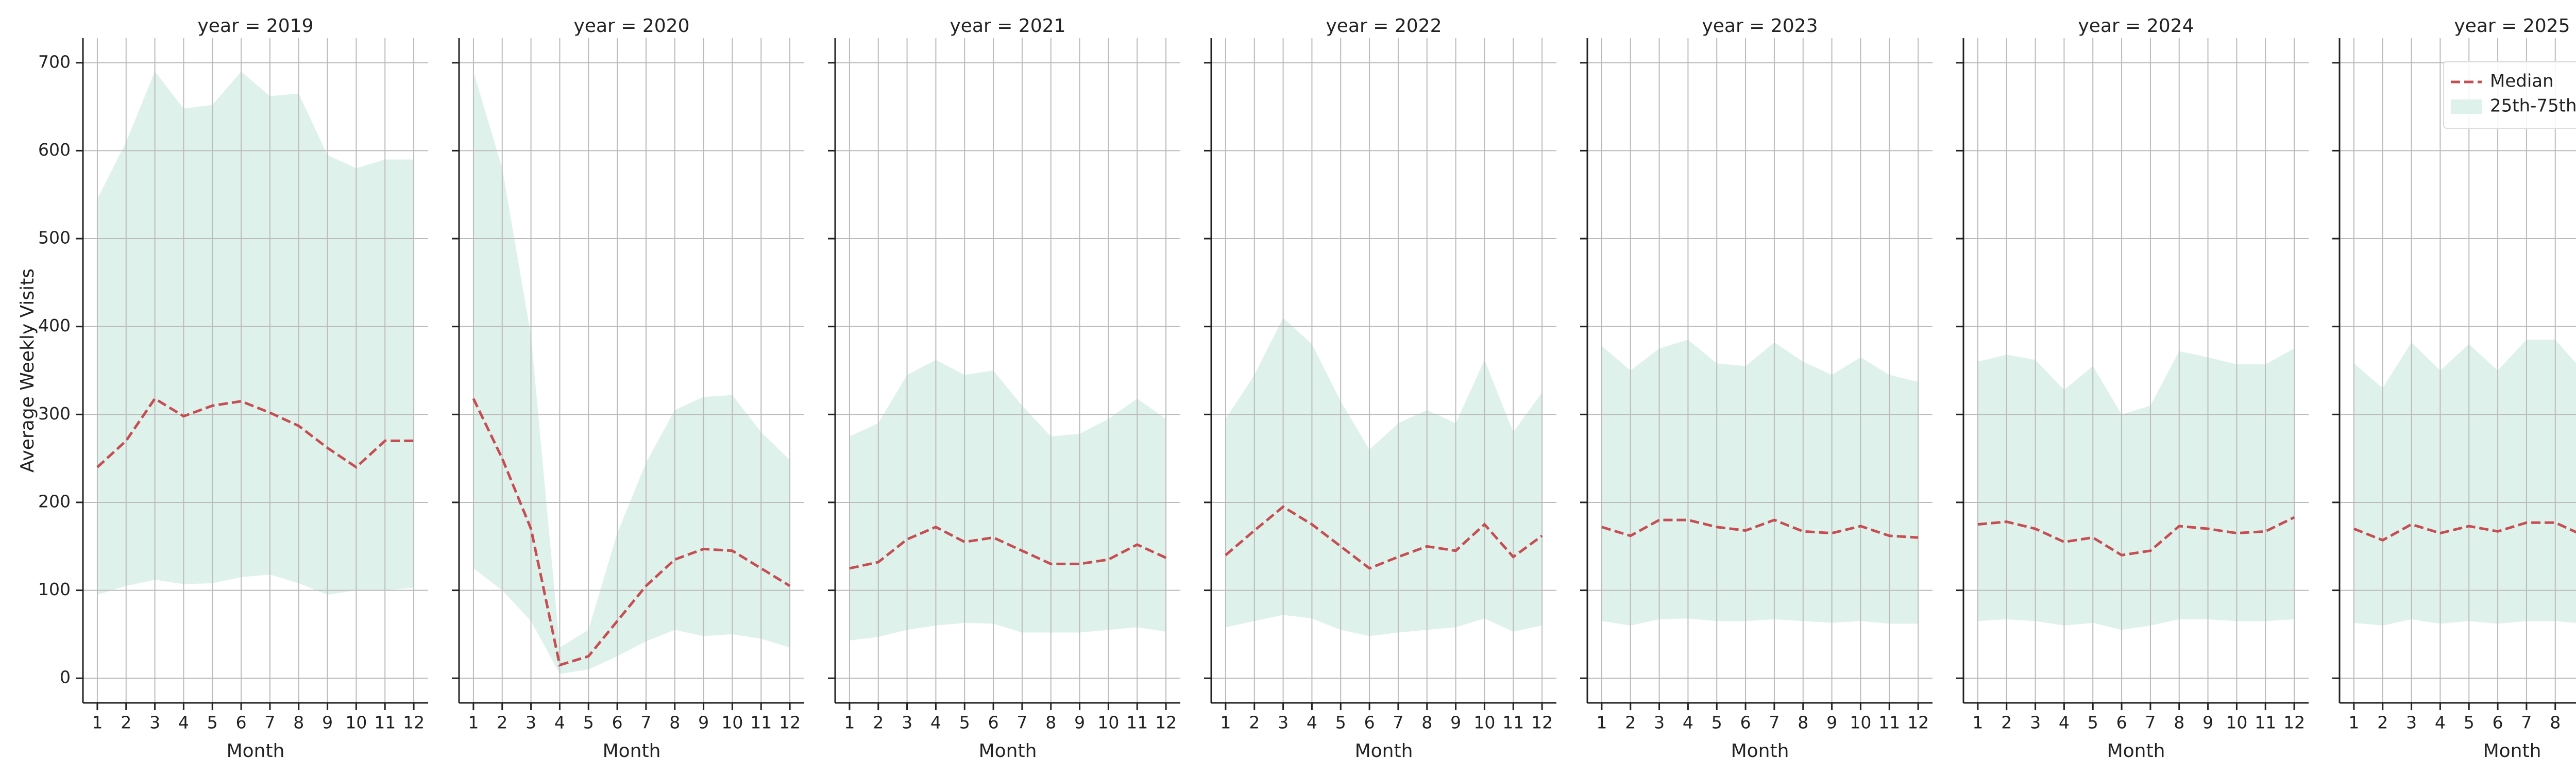  Describe the element at coordinates (2466, 106) in the screenshot. I see `legend-swatch` at that location.